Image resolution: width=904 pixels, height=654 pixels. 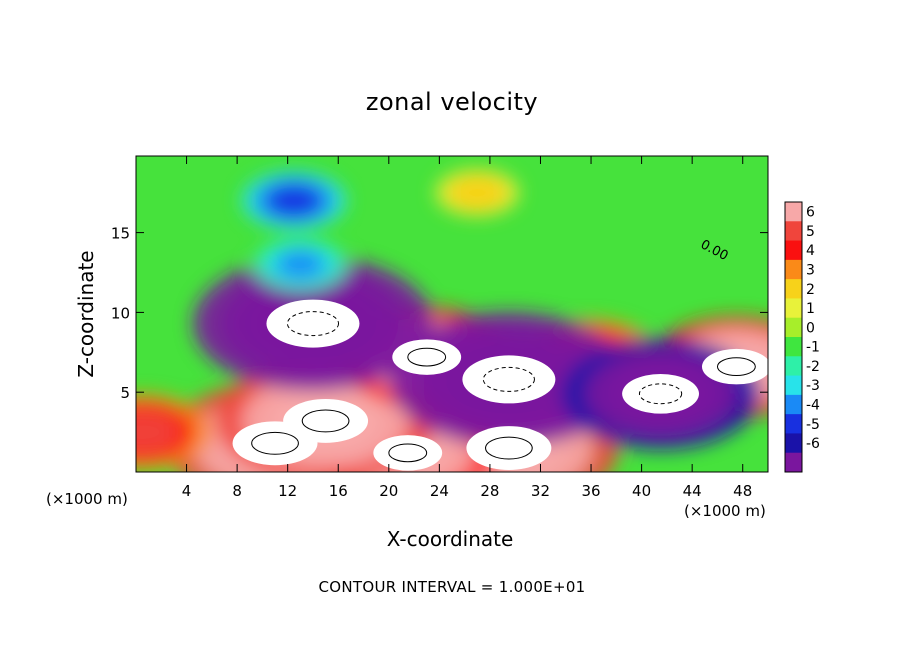 I want to click on x-axis-label: X-coordinate, so click(x=450, y=539).